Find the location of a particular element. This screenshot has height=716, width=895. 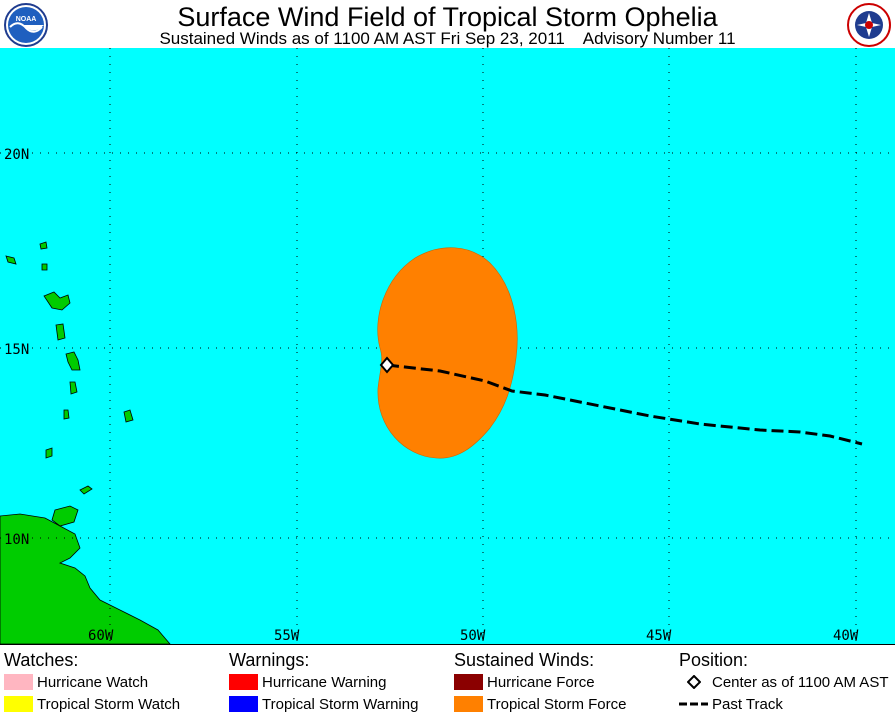

legend-row-hurricane-watch: Hurricane Watch is located at coordinates (92, 682).